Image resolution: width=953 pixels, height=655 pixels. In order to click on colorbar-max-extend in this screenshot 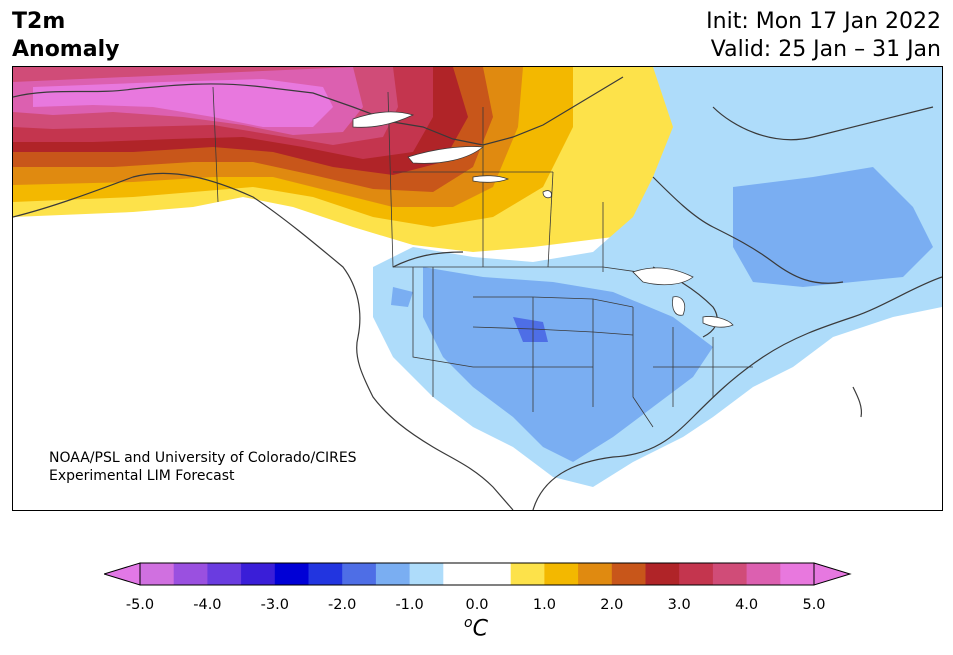, I will do `click(832, 574)`.